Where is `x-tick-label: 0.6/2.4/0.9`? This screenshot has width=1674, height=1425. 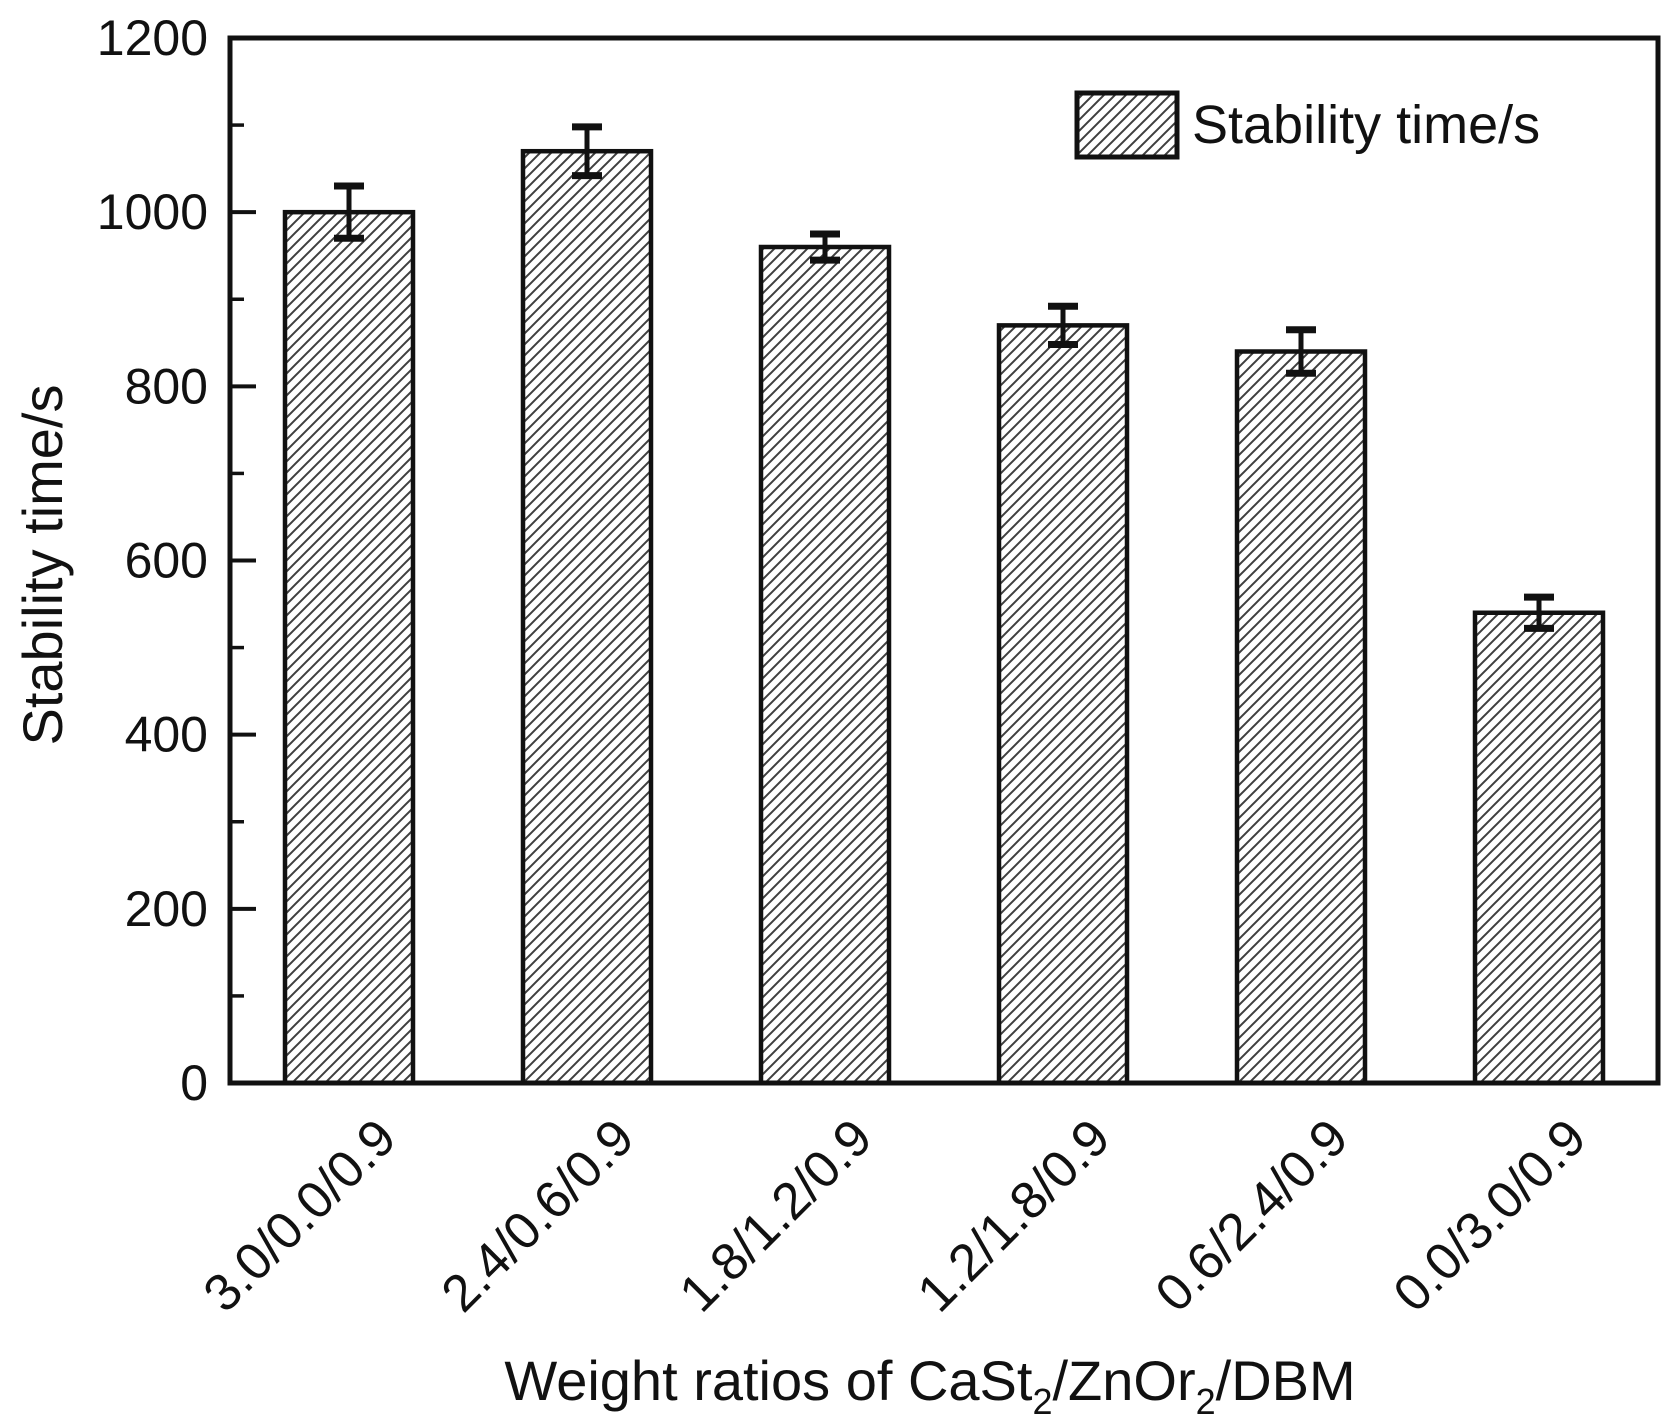 x-tick-label: 0.6/2.4/0.9 is located at coordinates (1252, 1215).